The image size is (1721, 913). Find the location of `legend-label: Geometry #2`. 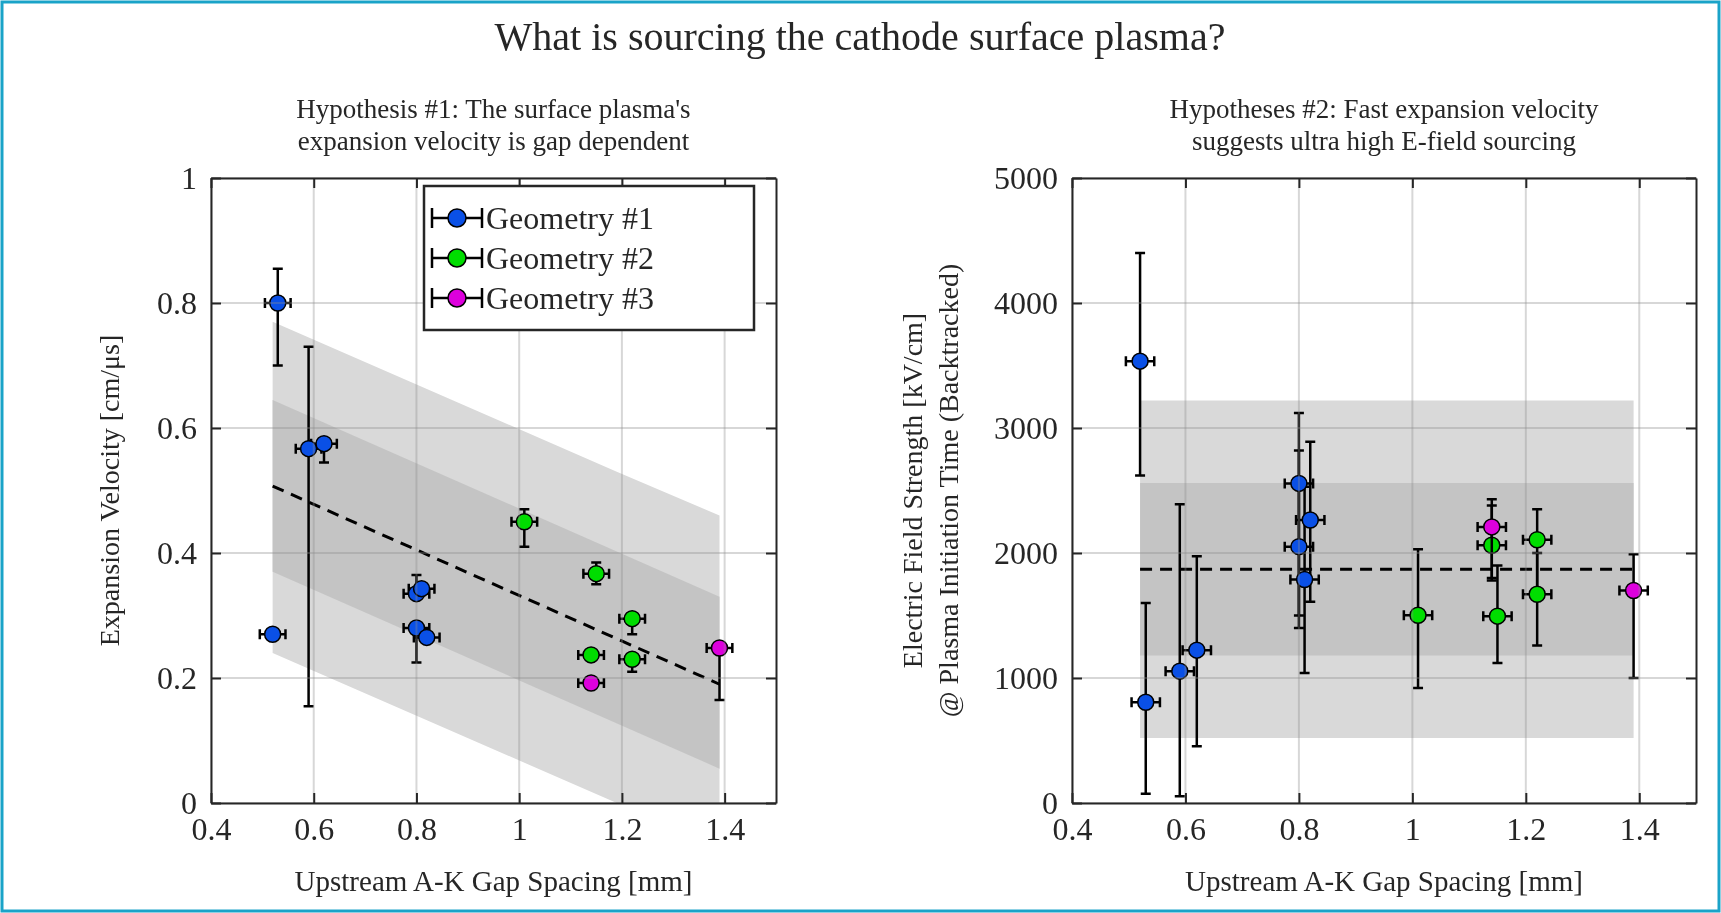

legend-label: Geometry #2 is located at coordinates (570, 258).